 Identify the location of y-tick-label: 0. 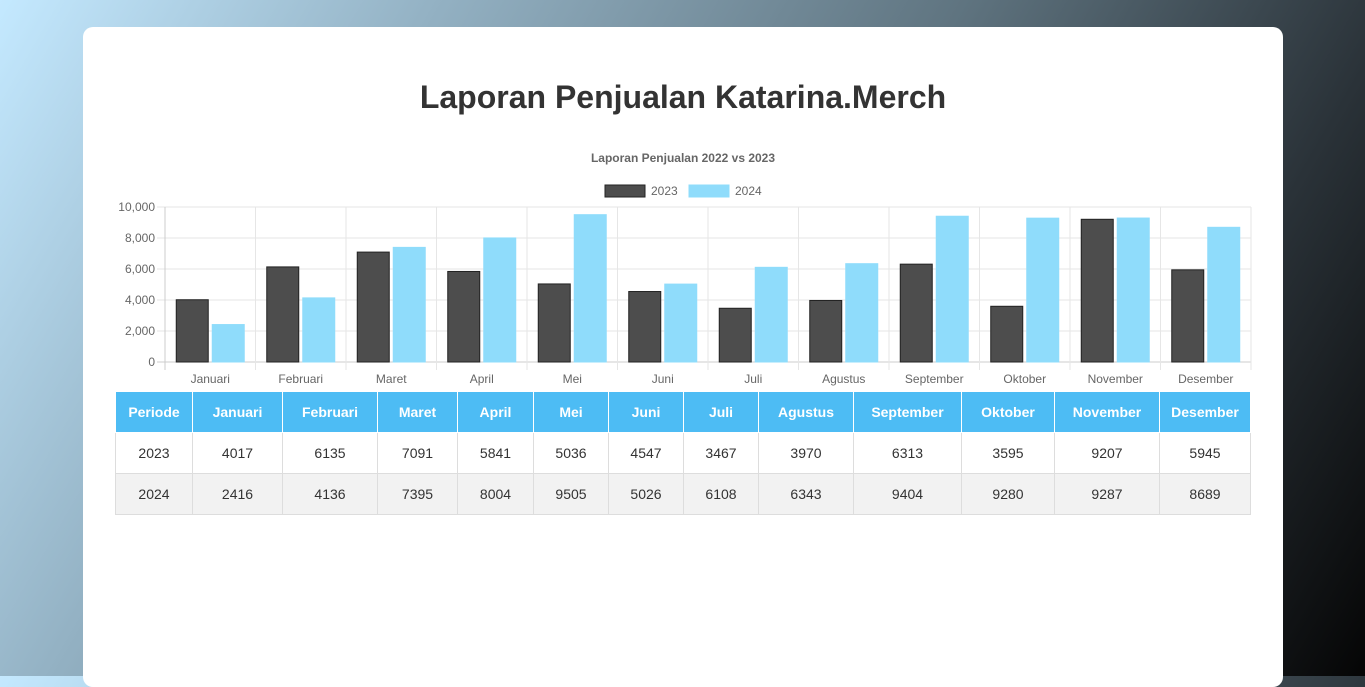
(151, 362).